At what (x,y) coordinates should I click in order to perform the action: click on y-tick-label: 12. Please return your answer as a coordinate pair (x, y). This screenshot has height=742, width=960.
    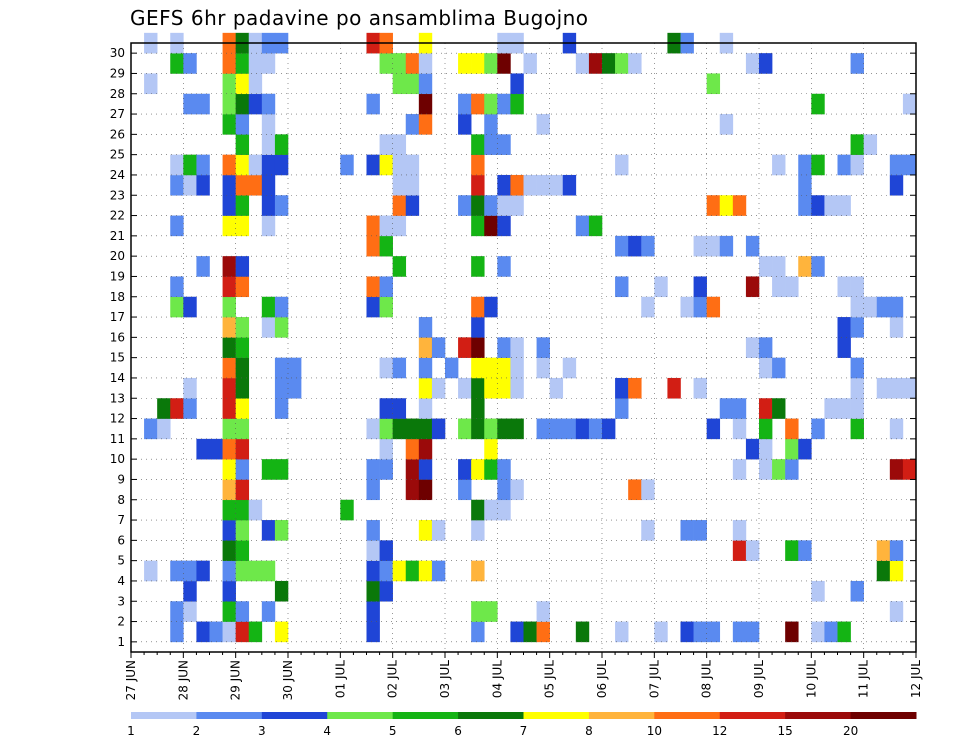
    Looking at the image, I should click on (117, 419).